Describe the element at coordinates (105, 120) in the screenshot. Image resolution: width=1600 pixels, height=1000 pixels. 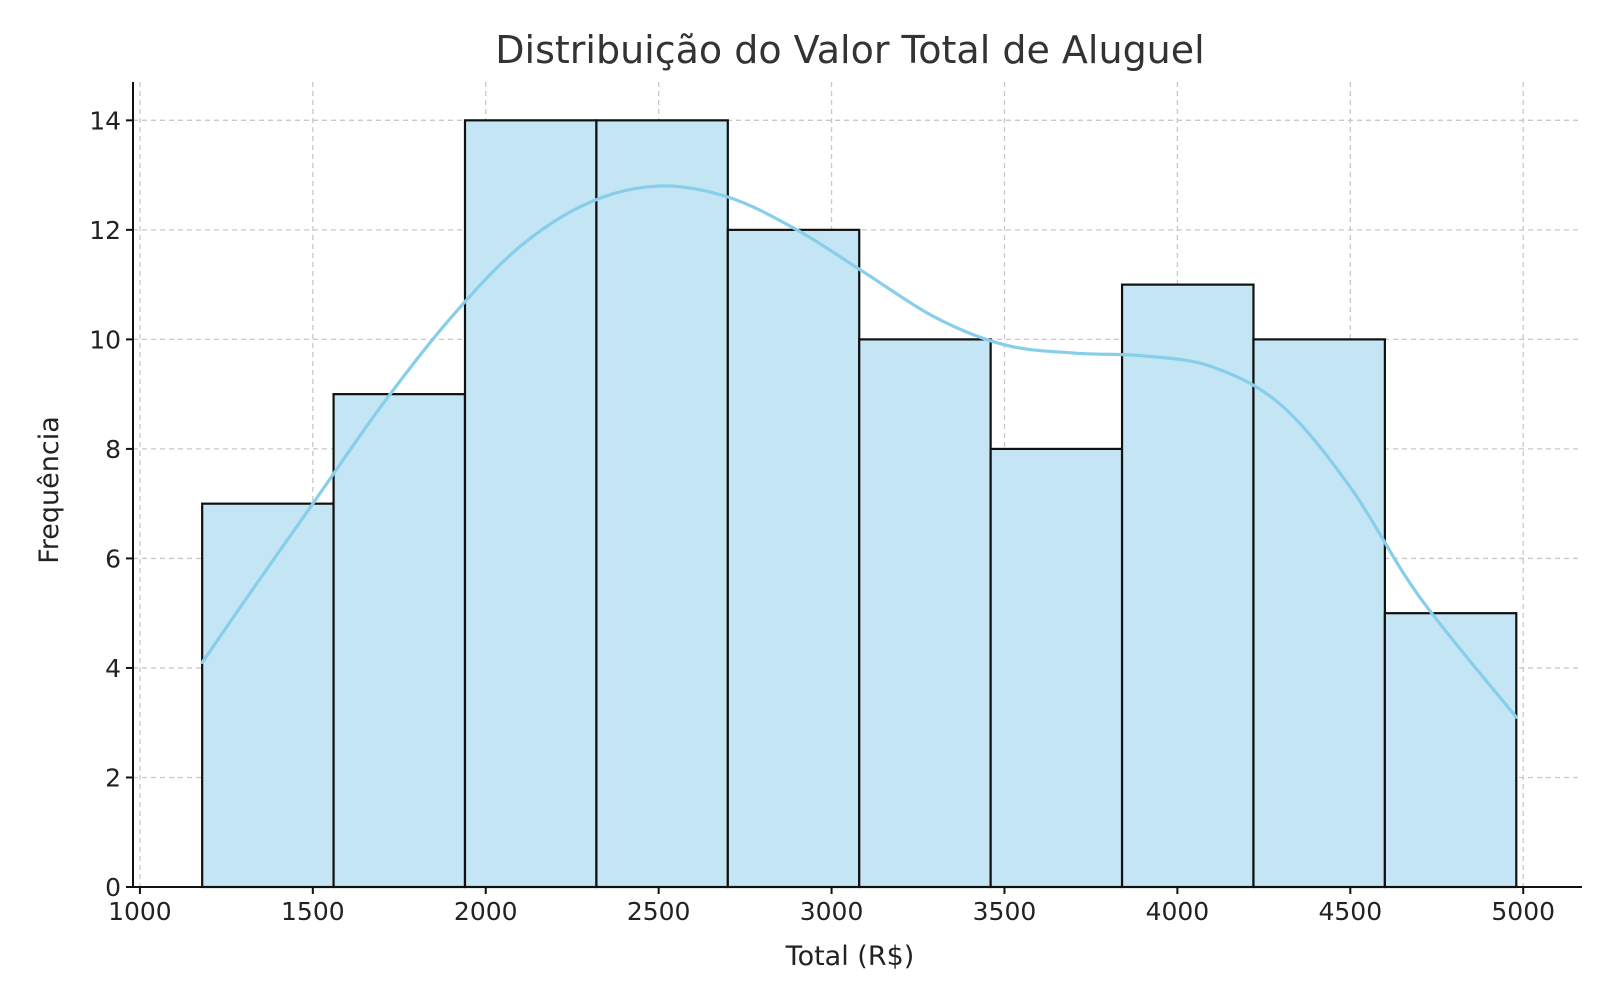
I see `y-tick-label: 14` at that location.